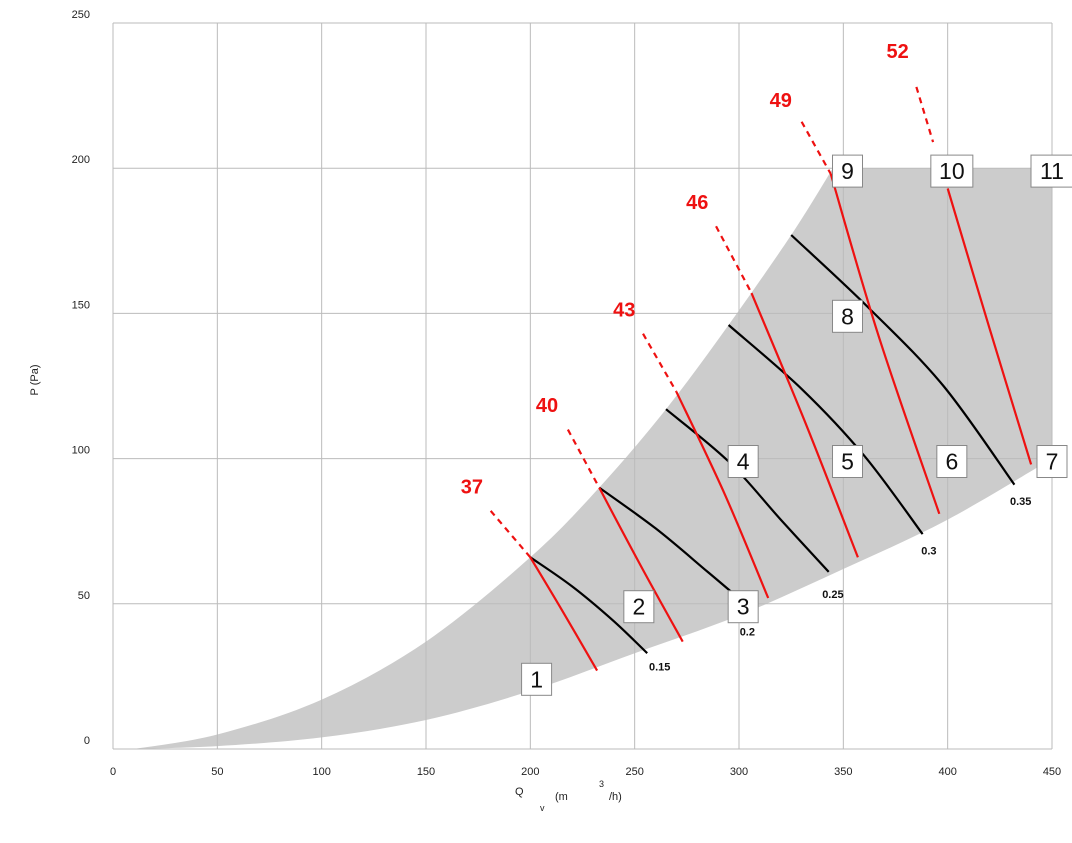 The image size is (1072, 843). I want to click on y-tick-label: 100, so click(81, 451).